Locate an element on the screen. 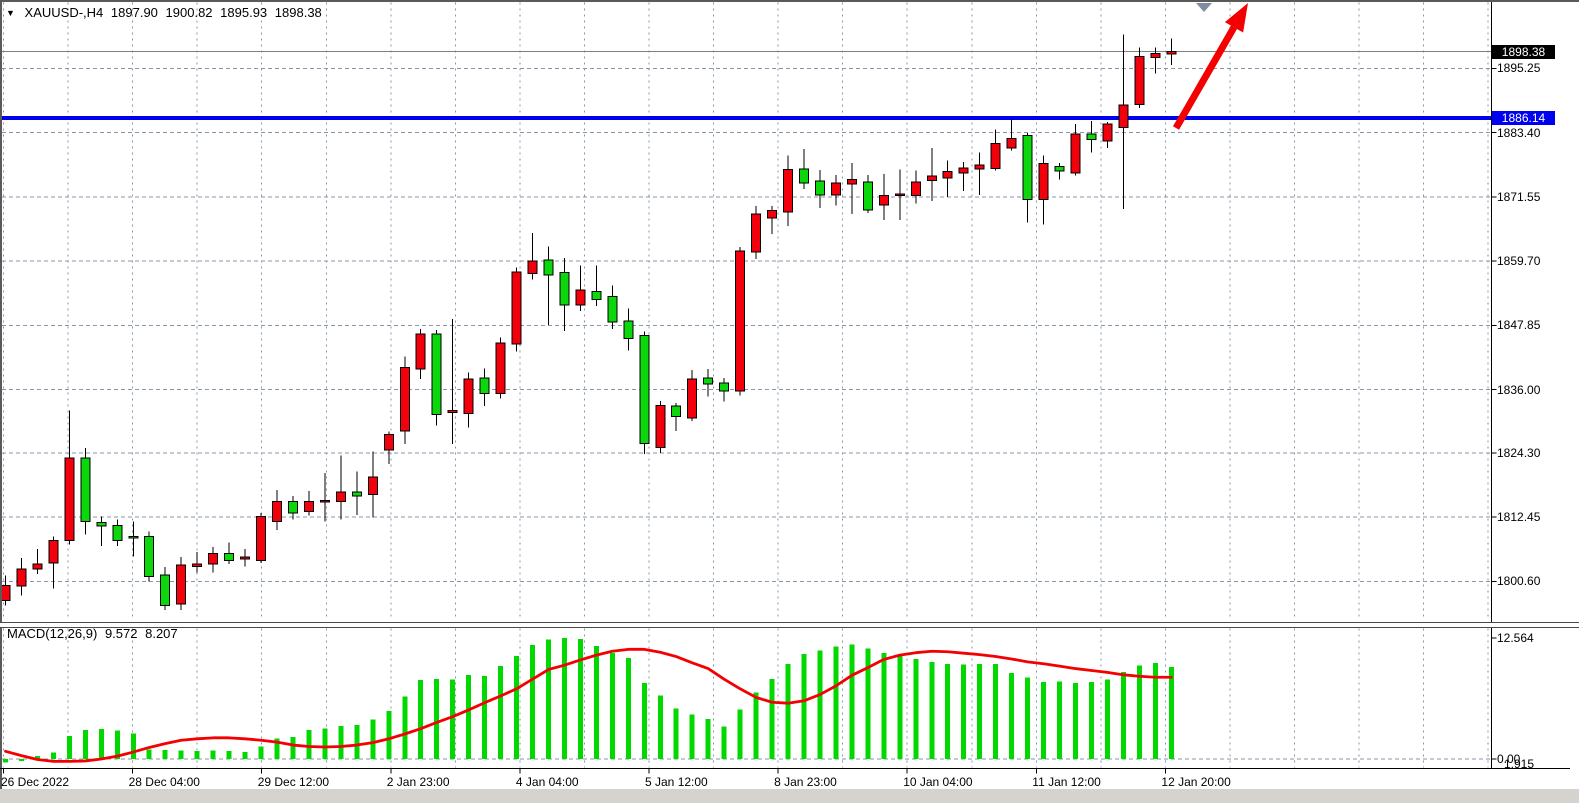 The width and height of the screenshot is (1579, 803). indicator-label: MACD(12,26,9) 9.572 8.207 is located at coordinates (94, 633).